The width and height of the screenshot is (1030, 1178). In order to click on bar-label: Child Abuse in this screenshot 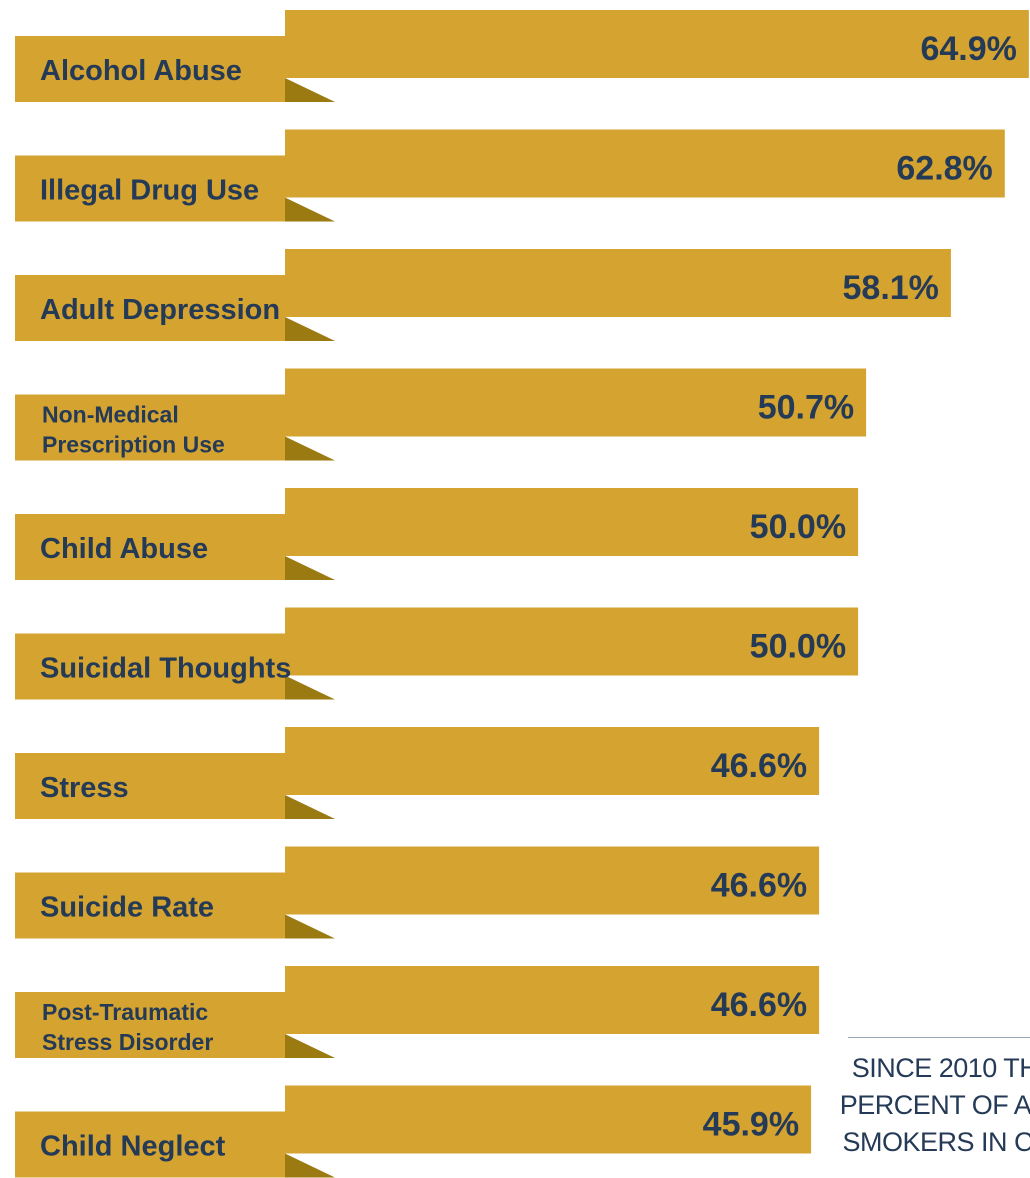, I will do `click(124, 549)`.